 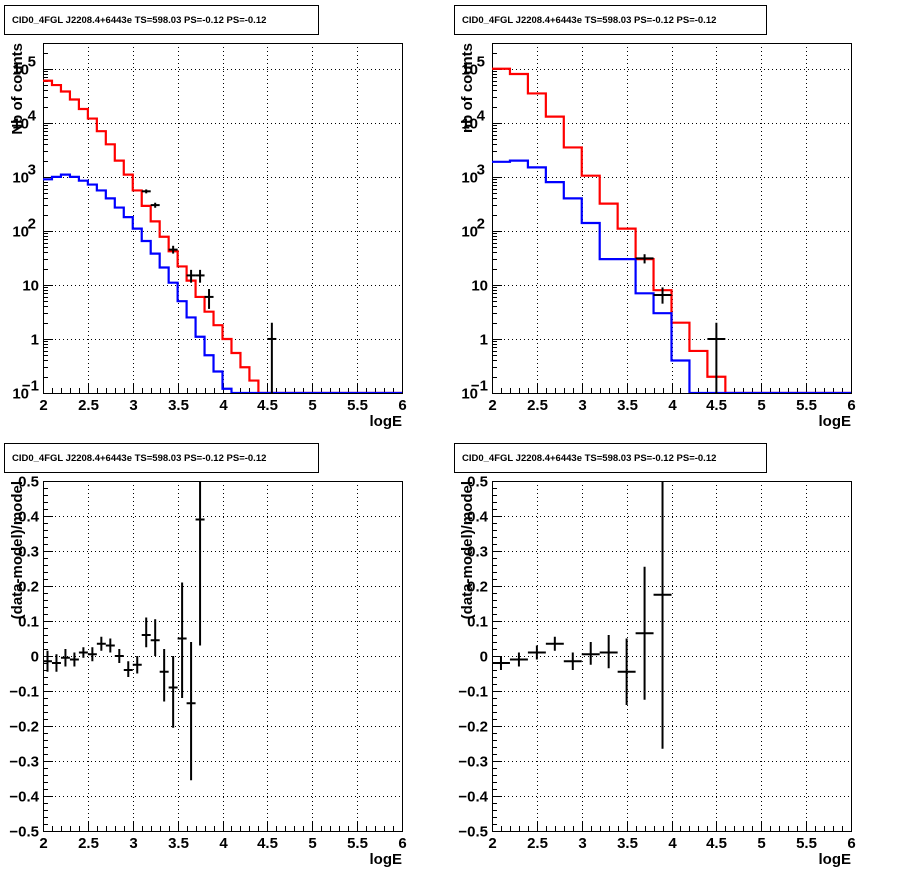 What do you see at coordinates (473, 762) in the screenshot?
I see `y-tick-label: −0.3` at bounding box center [473, 762].